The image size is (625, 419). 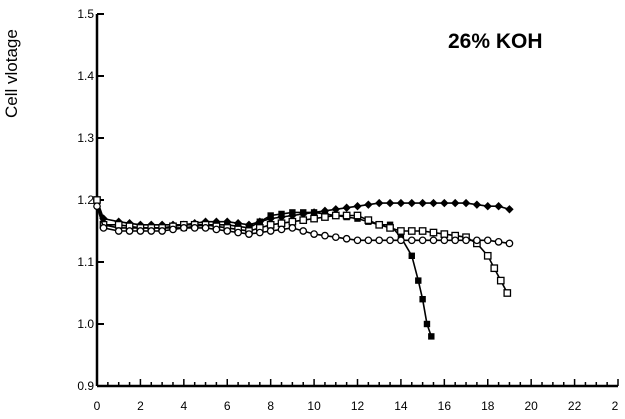 I want to click on x-tick-label: 14, so click(x=401, y=406).